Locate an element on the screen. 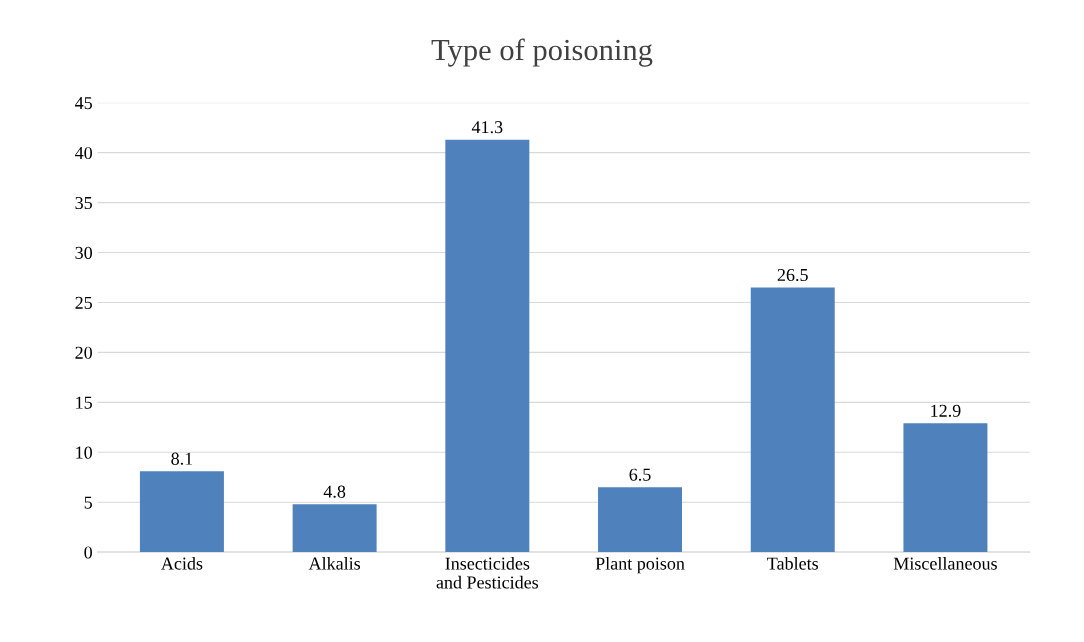 The height and width of the screenshot is (642, 1084). x-tick-label: Alkalis is located at coordinates (334, 563).